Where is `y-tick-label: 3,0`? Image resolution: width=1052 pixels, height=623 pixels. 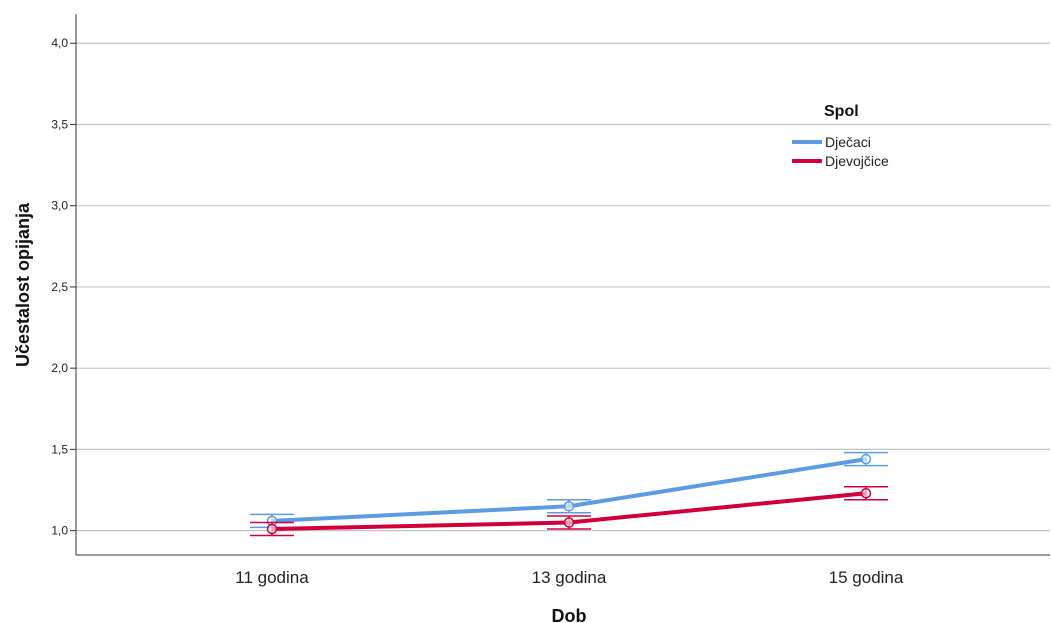 y-tick-label: 3,0 is located at coordinates (59, 206).